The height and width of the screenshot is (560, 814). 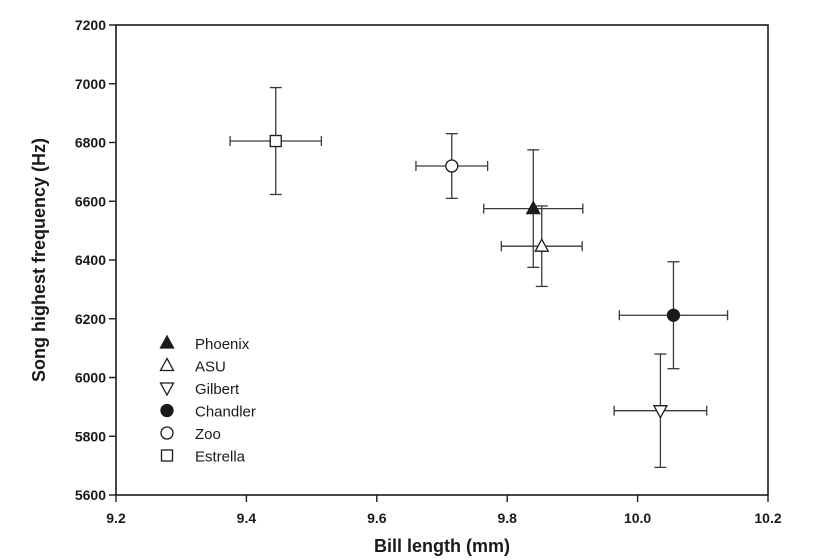 I want to click on legend-marker-asu, so click(x=167, y=364).